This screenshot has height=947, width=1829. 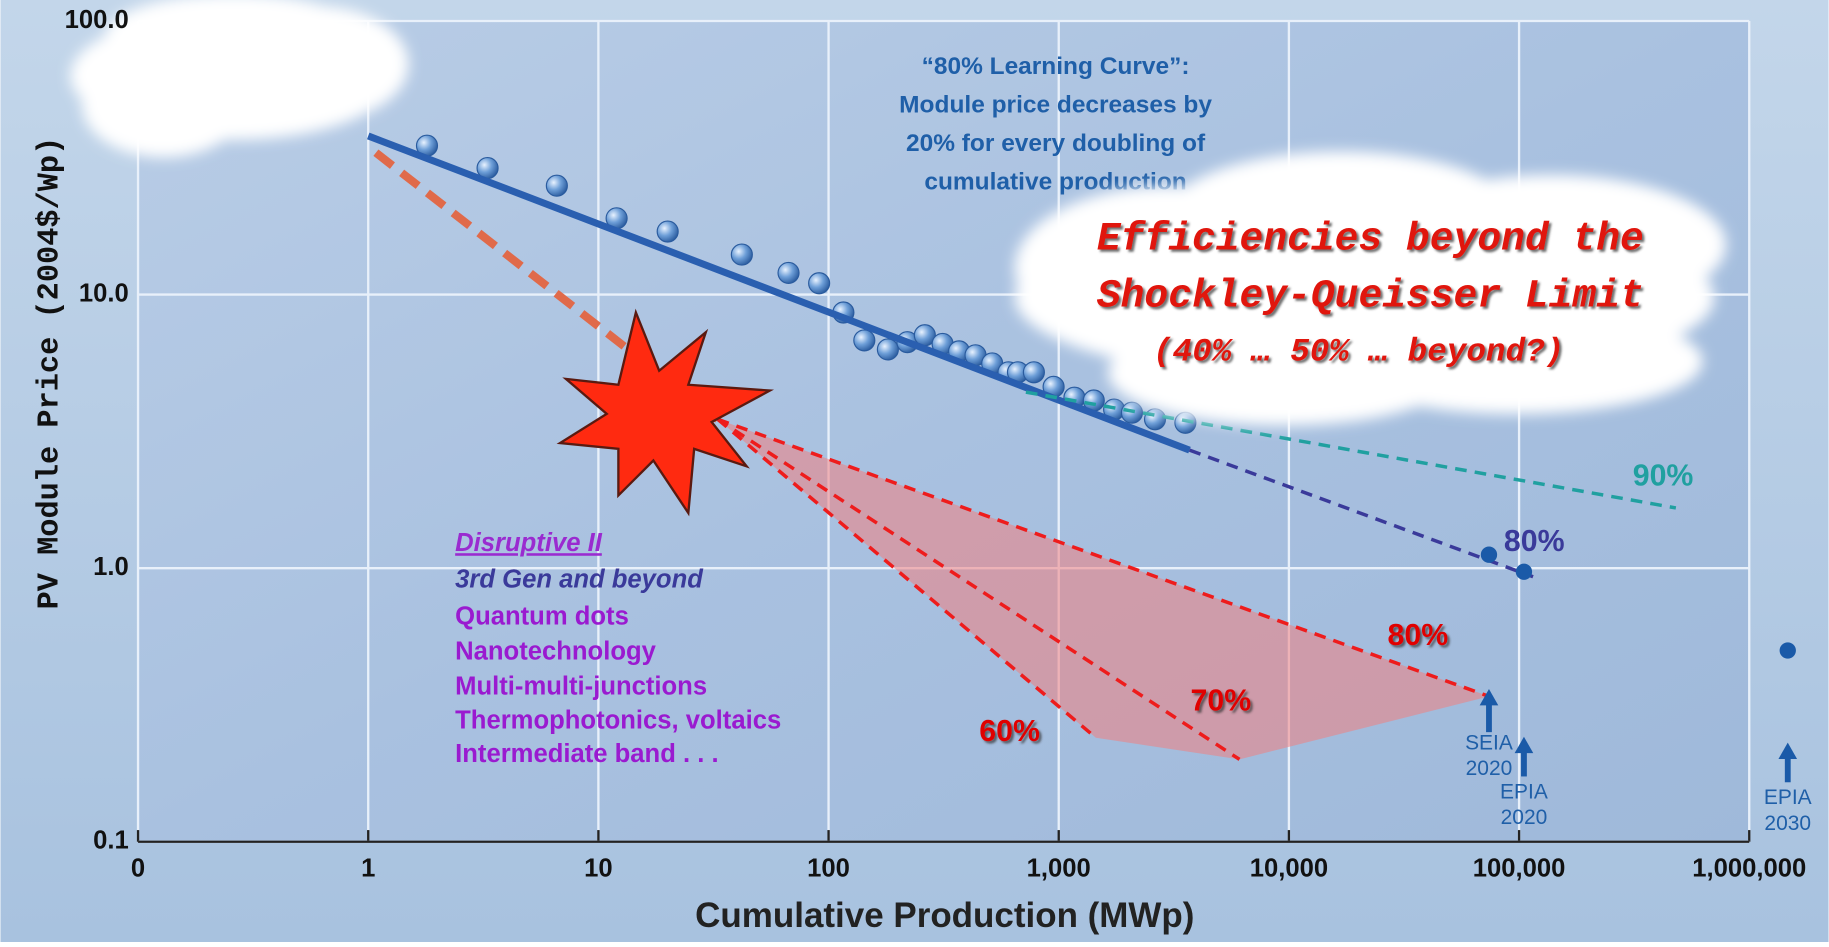 I want to click on starburst, so click(x=665, y=412).